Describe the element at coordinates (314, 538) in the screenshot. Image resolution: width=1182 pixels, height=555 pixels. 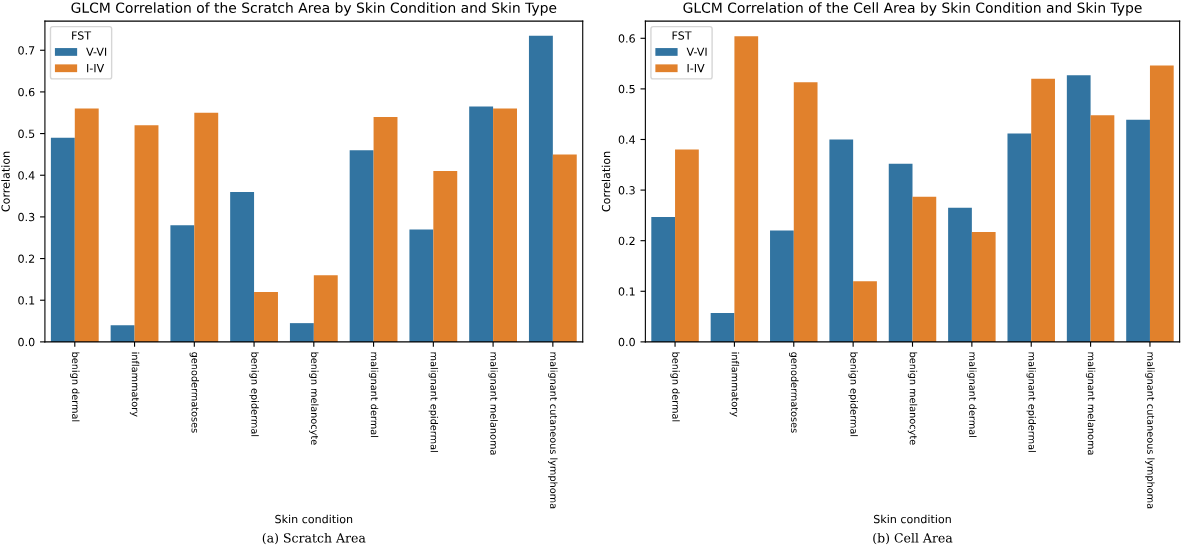
I see `text: (a) Scratch Area` at that location.